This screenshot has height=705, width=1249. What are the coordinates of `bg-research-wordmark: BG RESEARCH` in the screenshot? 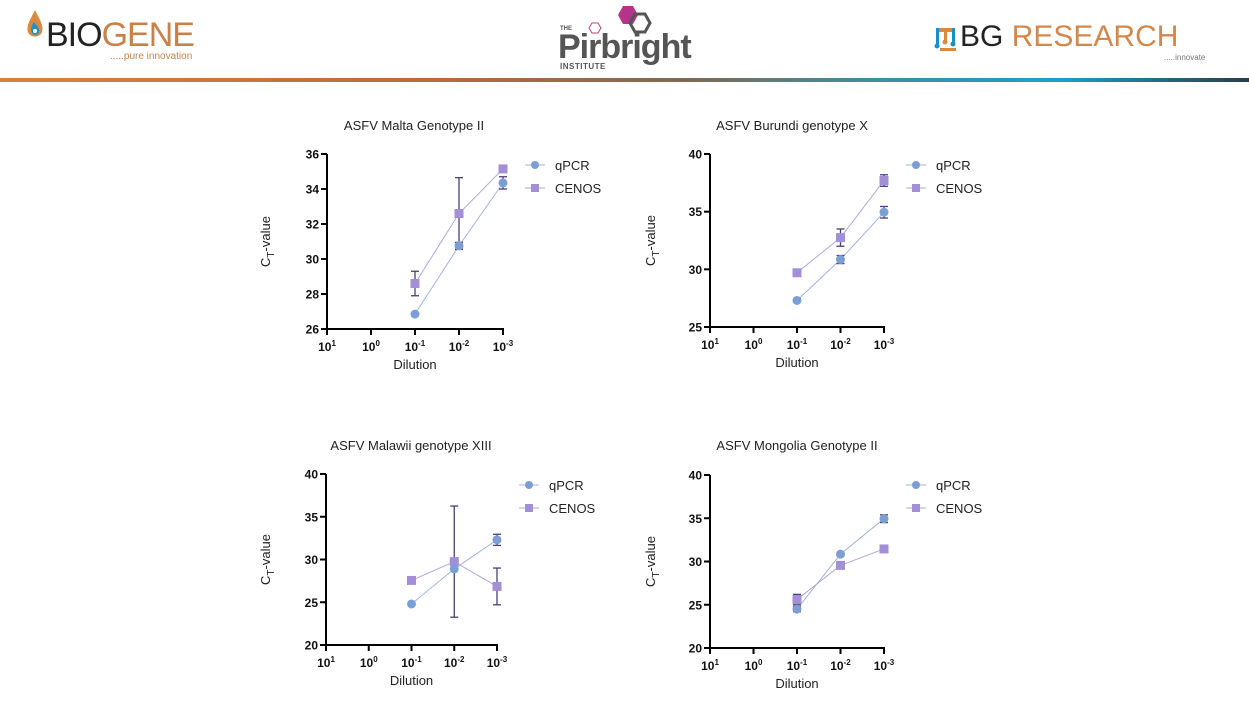 It's located at (1069, 37).